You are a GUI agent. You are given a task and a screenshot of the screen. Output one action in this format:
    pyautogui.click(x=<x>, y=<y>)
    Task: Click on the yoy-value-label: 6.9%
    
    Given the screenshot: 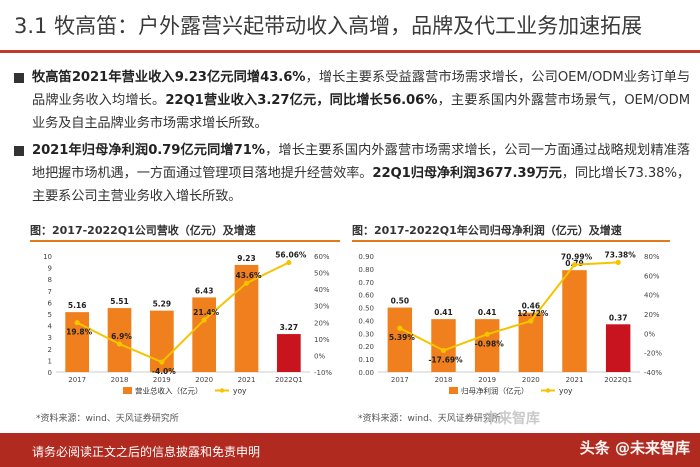 What is the action you would take?
    pyautogui.click(x=121, y=336)
    